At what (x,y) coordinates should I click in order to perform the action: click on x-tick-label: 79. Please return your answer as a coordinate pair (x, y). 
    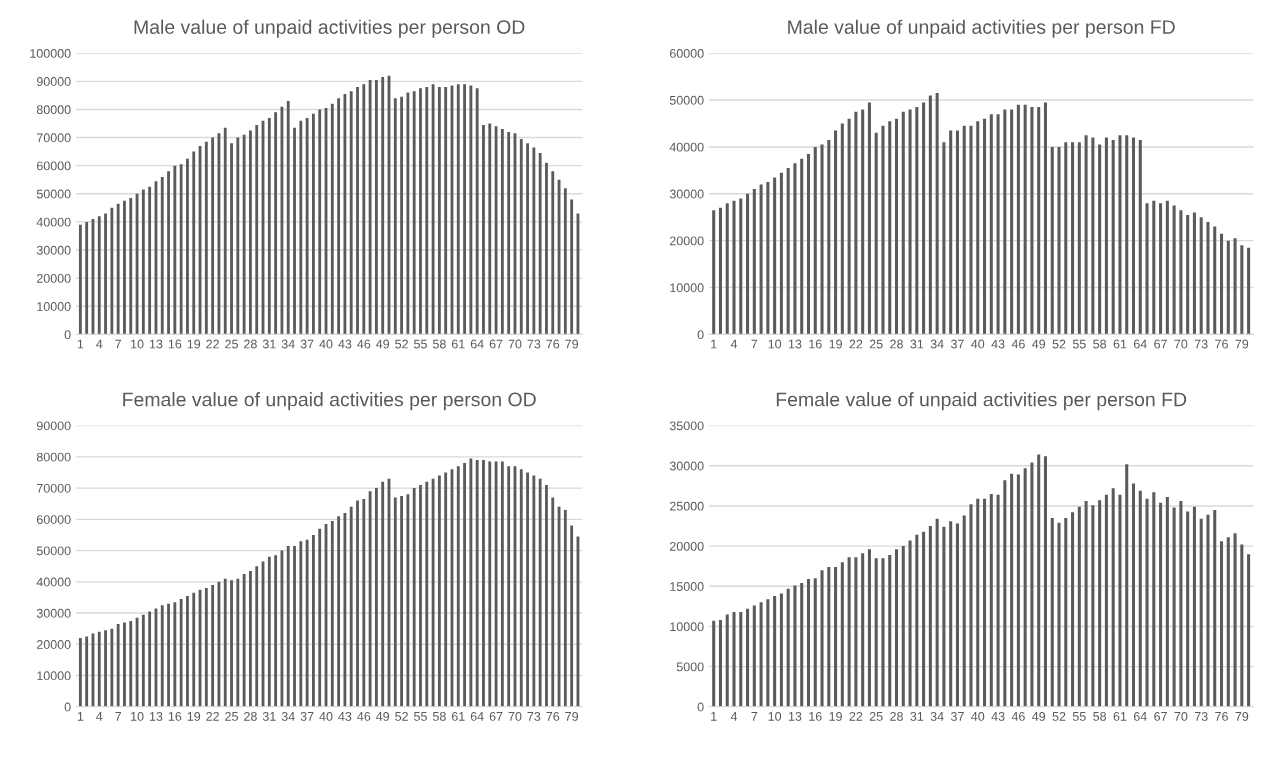
    Looking at the image, I should click on (572, 344).